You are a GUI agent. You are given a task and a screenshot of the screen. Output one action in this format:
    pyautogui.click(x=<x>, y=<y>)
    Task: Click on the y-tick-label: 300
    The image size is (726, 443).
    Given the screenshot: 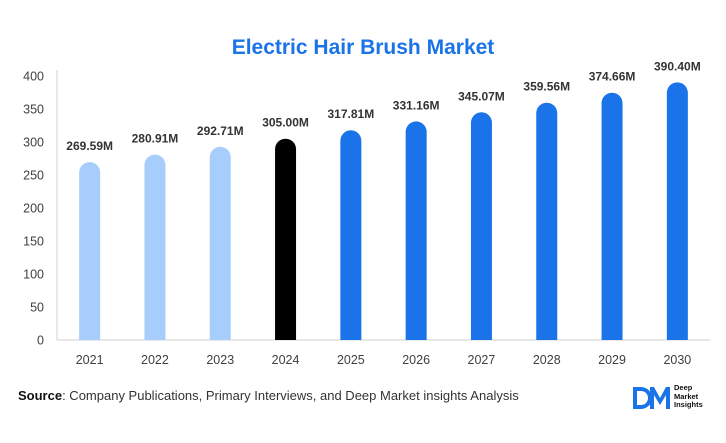 What is the action you would take?
    pyautogui.click(x=33, y=143)
    